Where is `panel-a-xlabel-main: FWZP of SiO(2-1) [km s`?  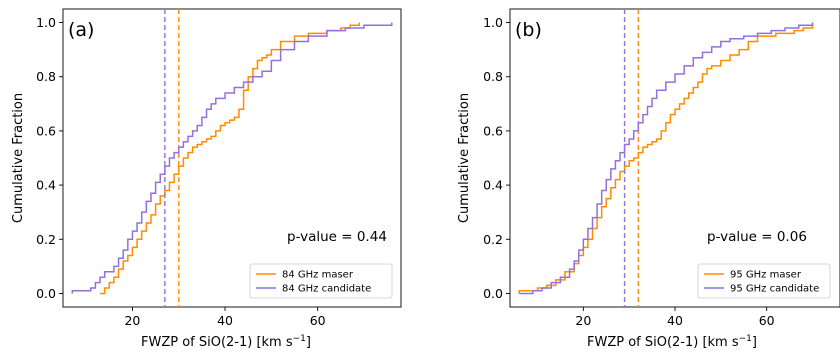
panel-a-xlabel-main: FWZP of SiO(2-1) [km s is located at coordinates (217, 342).